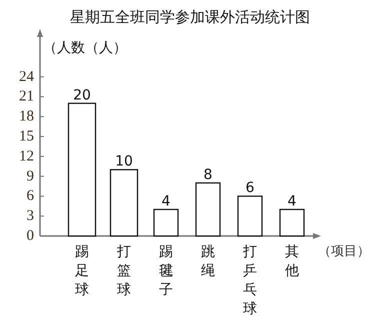 The height and width of the screenshot is (329, 367). Describe the element at coordinates (30, 216) in the screenshot. I see `y-tick-label: 3` at that location.